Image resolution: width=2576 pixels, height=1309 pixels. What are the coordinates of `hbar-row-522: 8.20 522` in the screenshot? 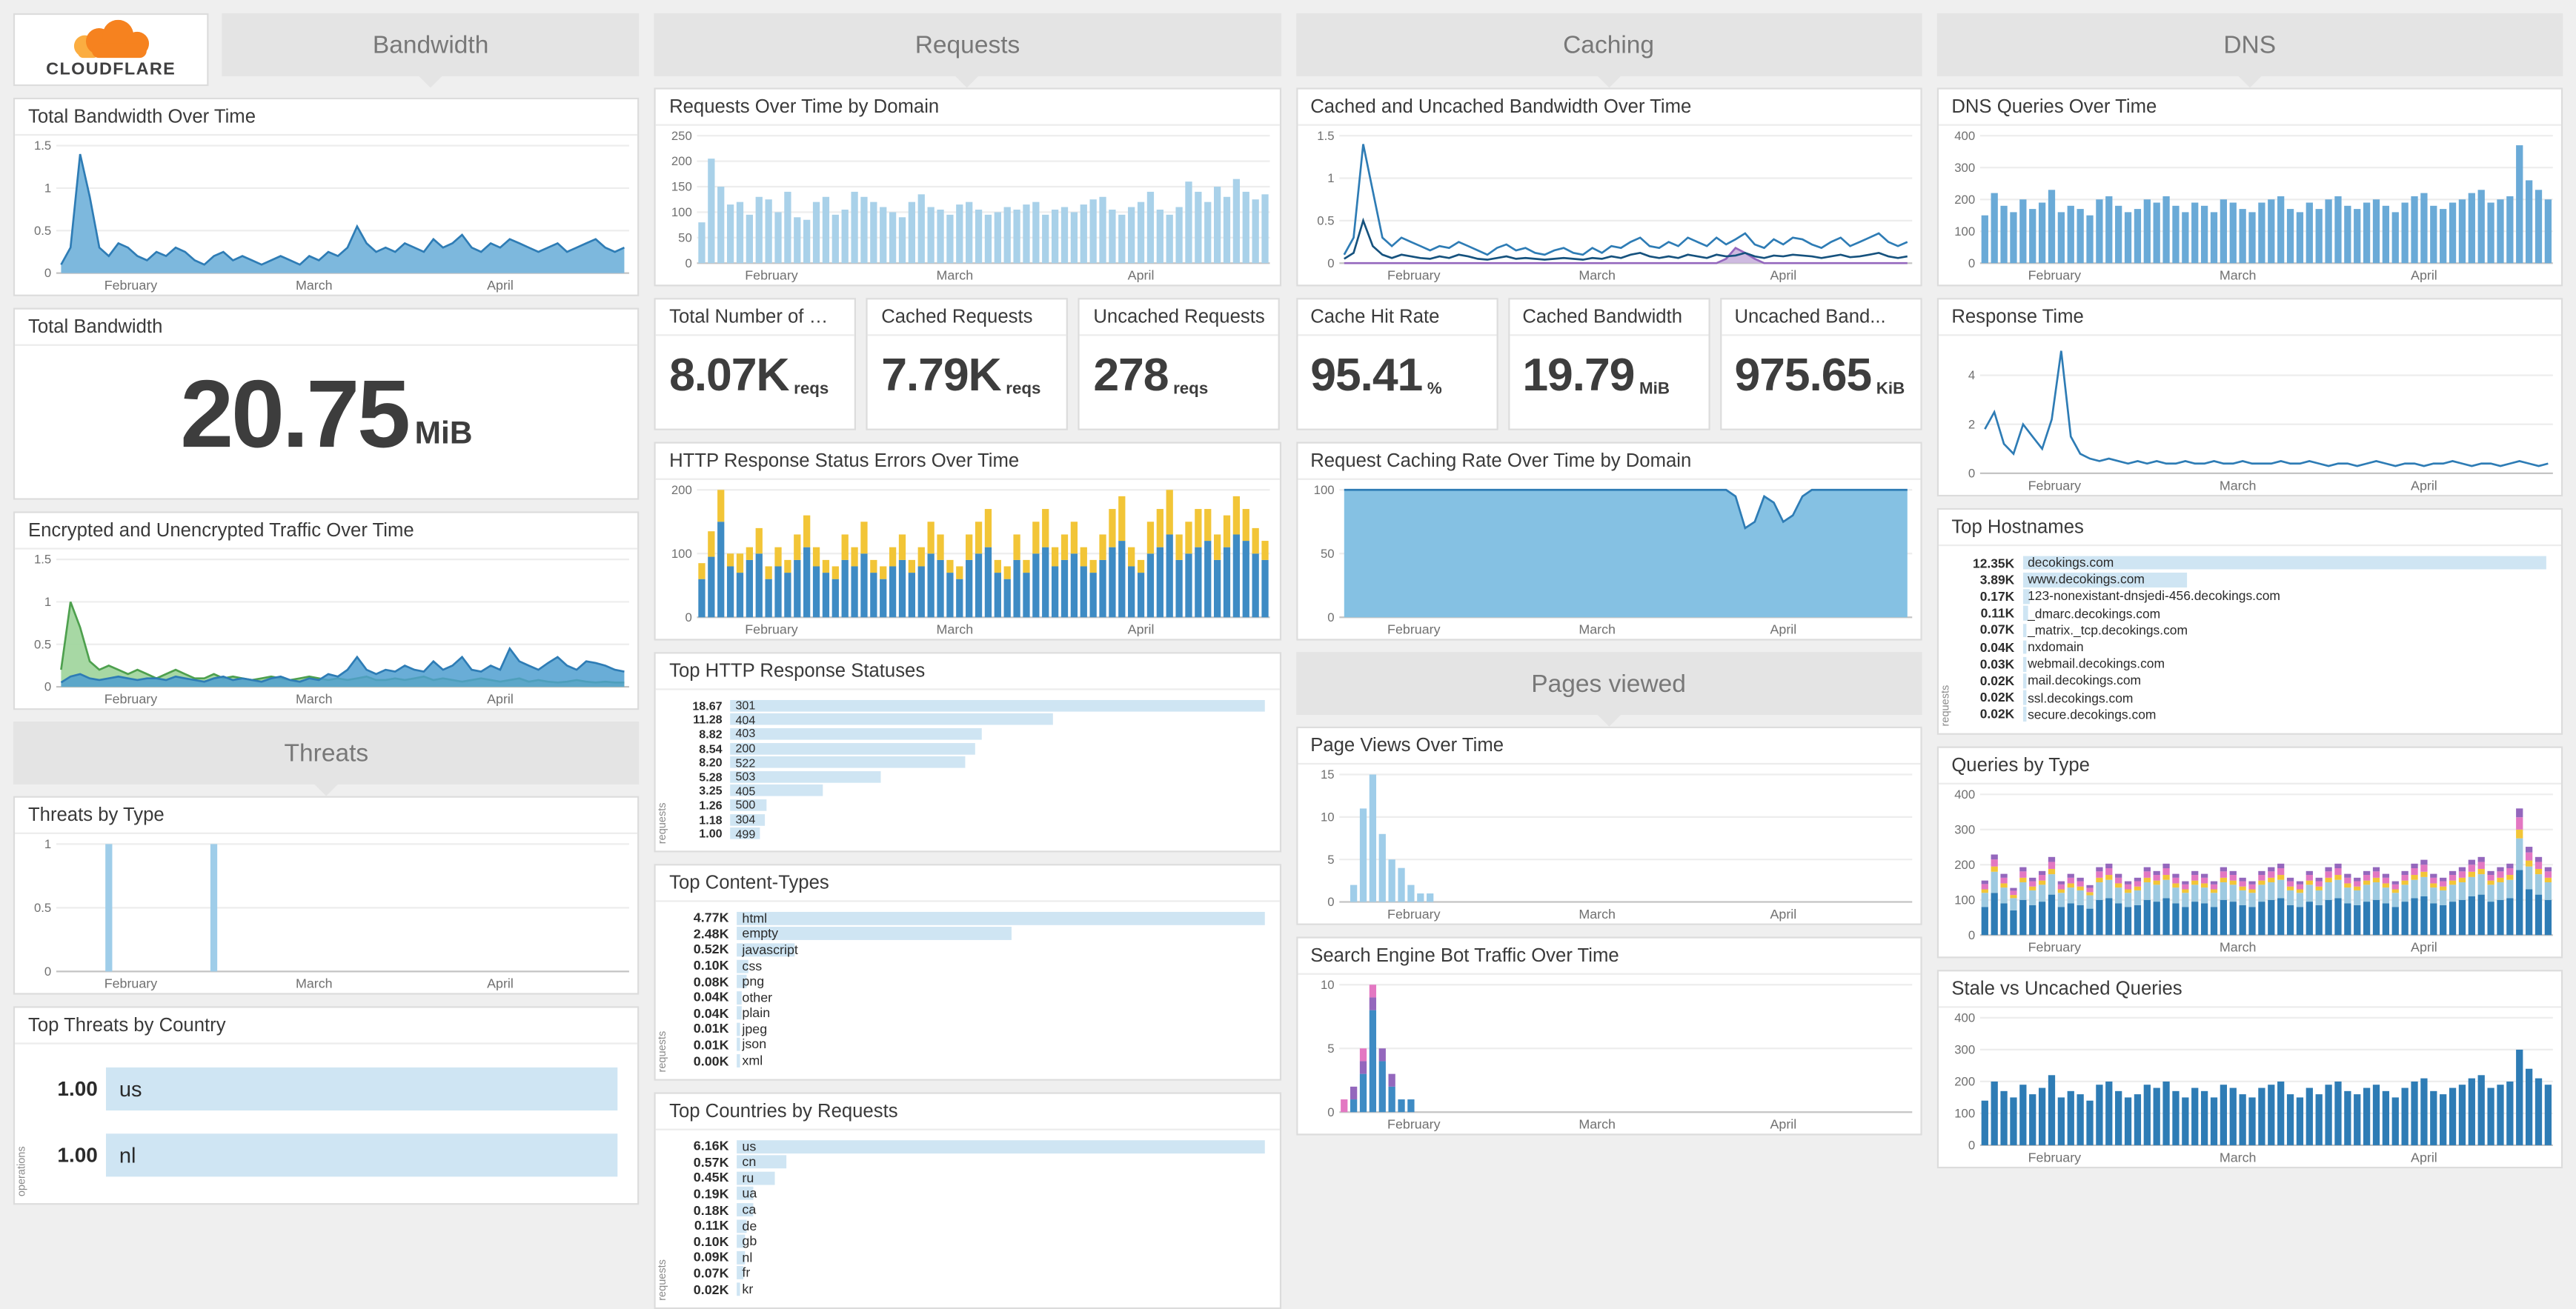 It's located at (972, 762).